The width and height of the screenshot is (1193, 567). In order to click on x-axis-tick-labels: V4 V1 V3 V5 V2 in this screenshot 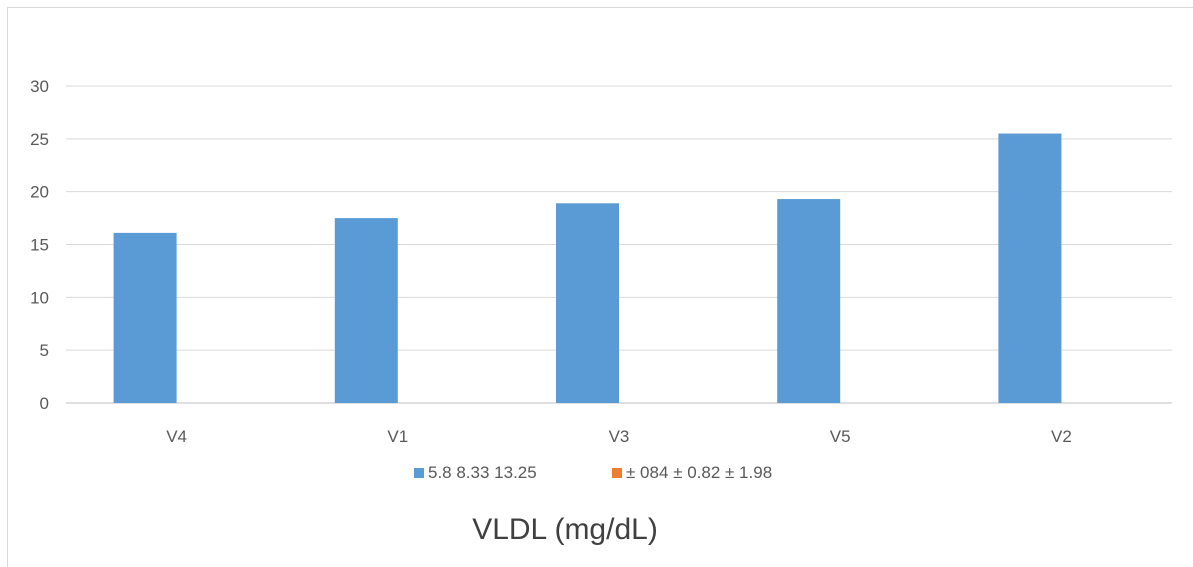, I will do `click(619, 436)`.